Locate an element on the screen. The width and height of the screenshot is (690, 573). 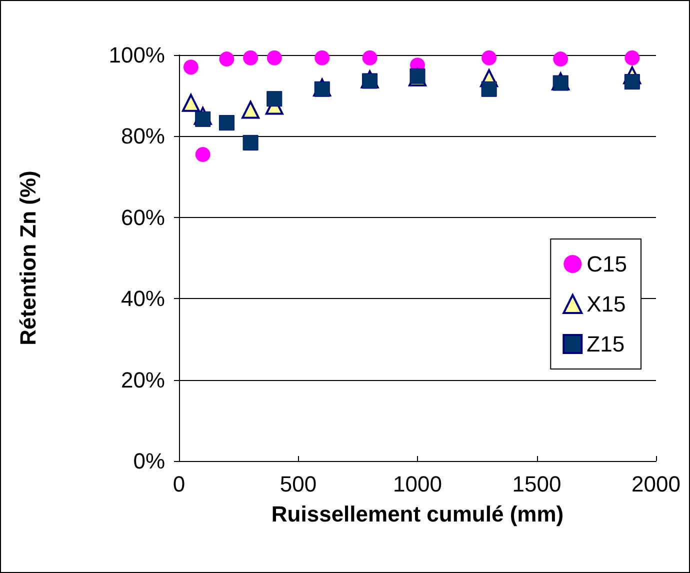
x-axis-title: Ruissellement cumulé (mm) is located at coordinates (417, 514).